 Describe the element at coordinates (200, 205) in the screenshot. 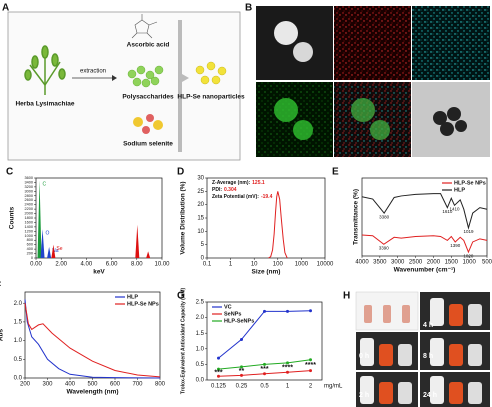

I see `y-tick-label: 20` at that location.